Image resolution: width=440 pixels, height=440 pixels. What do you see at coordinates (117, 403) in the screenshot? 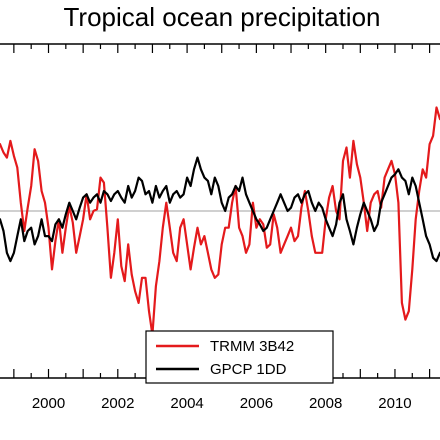
I see `x-tick-label: 2002` at bounding box center [117, 403].